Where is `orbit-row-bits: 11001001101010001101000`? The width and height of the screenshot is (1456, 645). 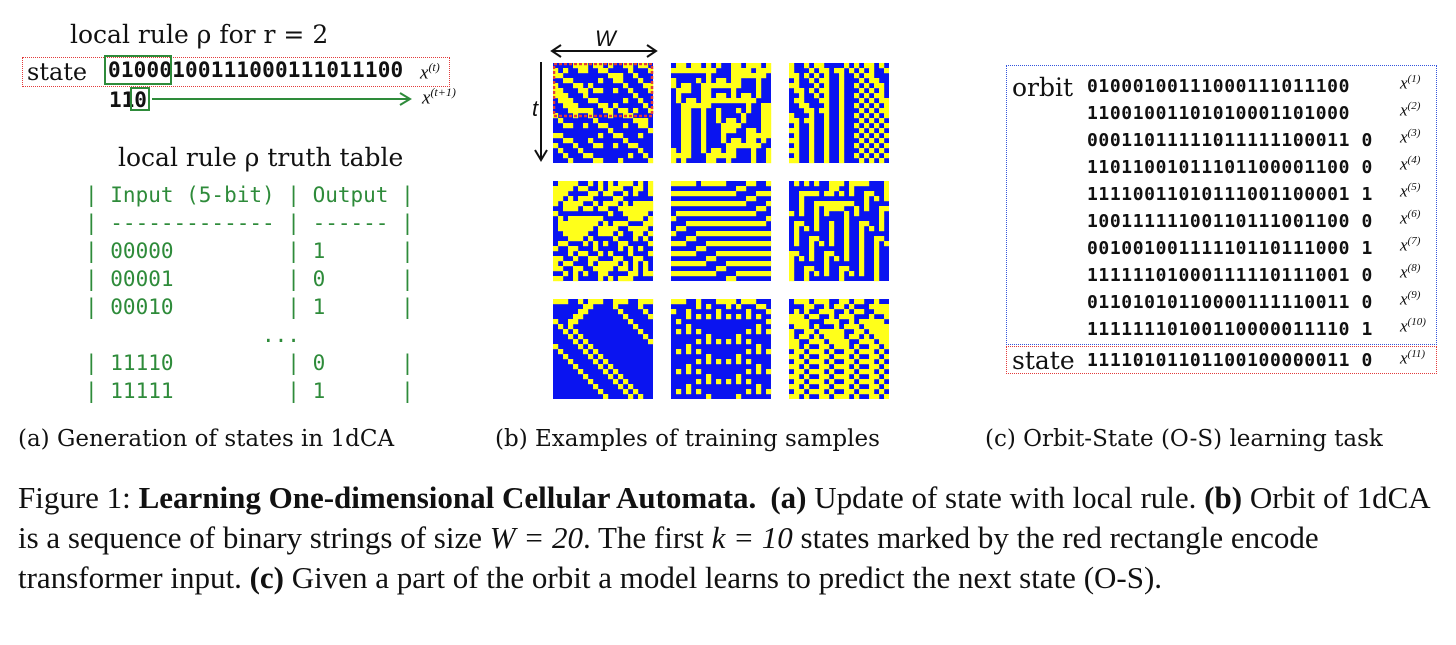 orbit-row-bits: 11001001101010001101000 is located at coordinates (1219, 113).